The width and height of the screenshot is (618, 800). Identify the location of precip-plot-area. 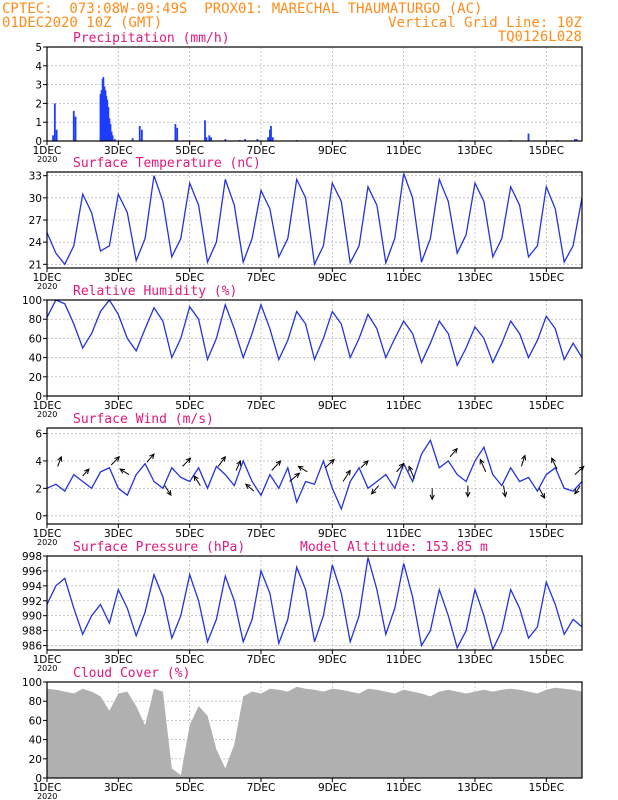
(314, 94).